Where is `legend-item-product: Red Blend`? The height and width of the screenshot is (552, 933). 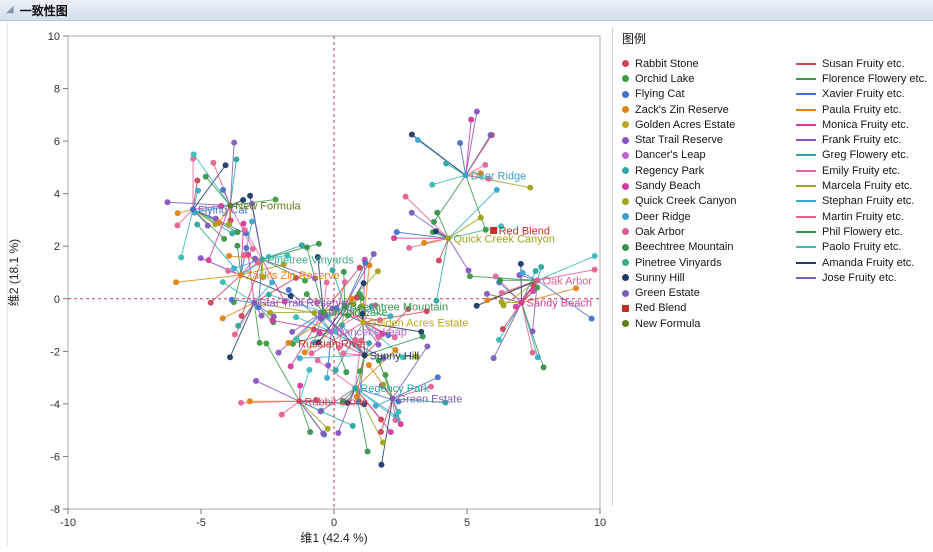 legend-item-product: Red Blend is located at coordinates (706, 308).